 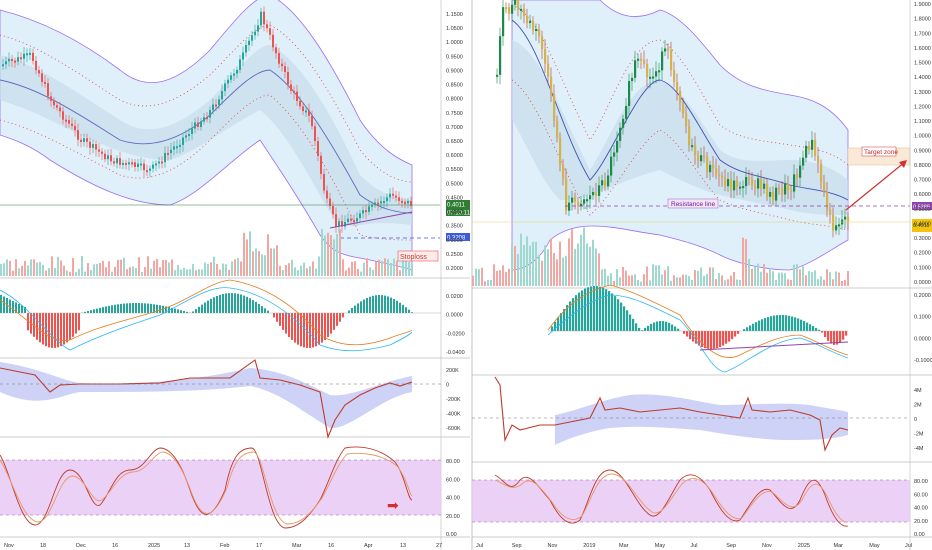 I want to click on x-tick-label: 2025, so click(x=804, y=546).